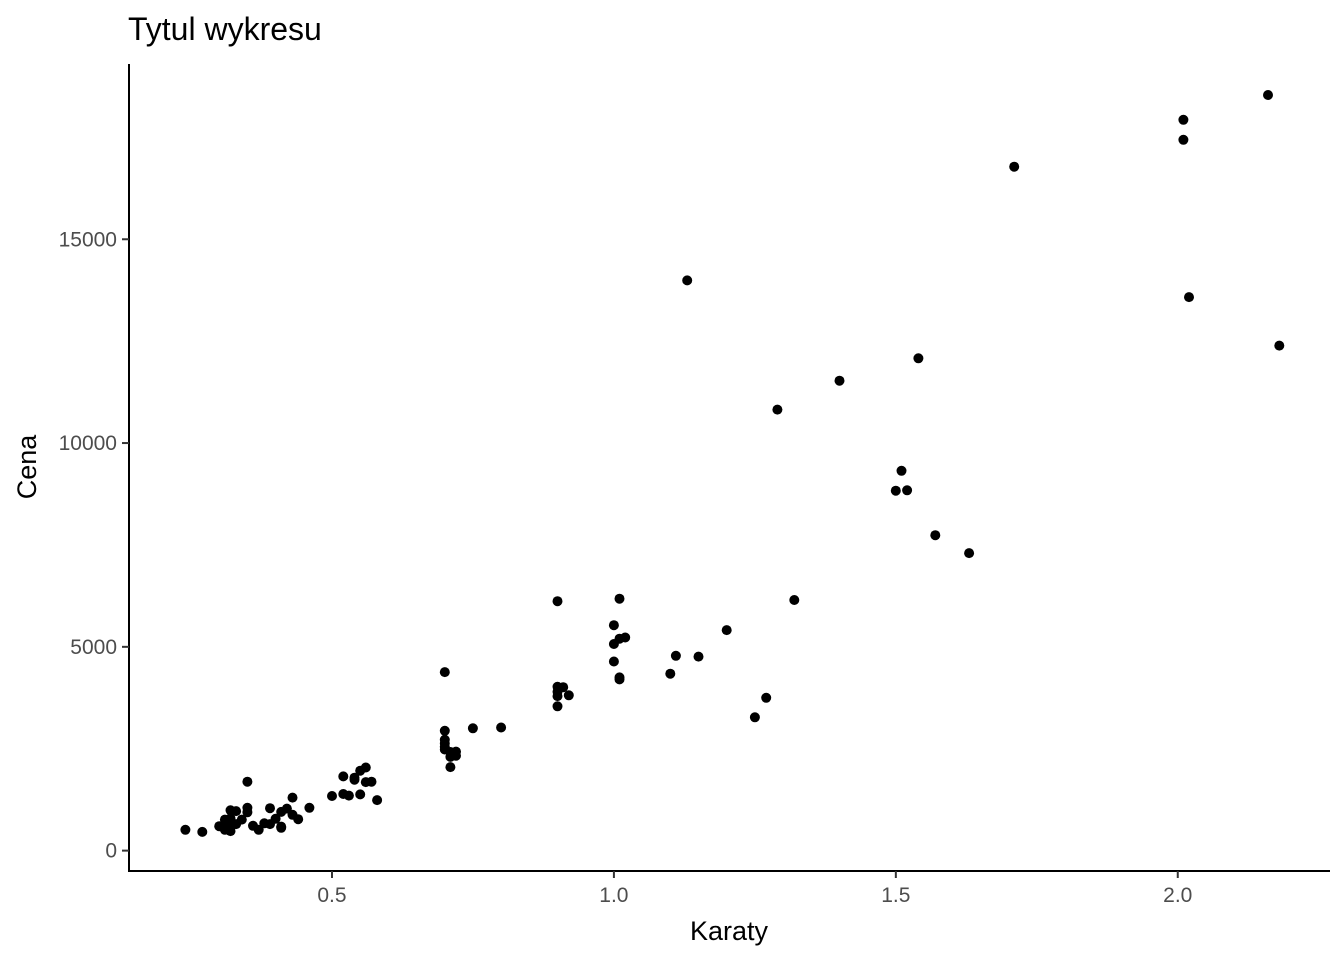  Describe the element at coordinates (93, 647) in the screenshot. I see `y-tick-label: 5000` at that location.